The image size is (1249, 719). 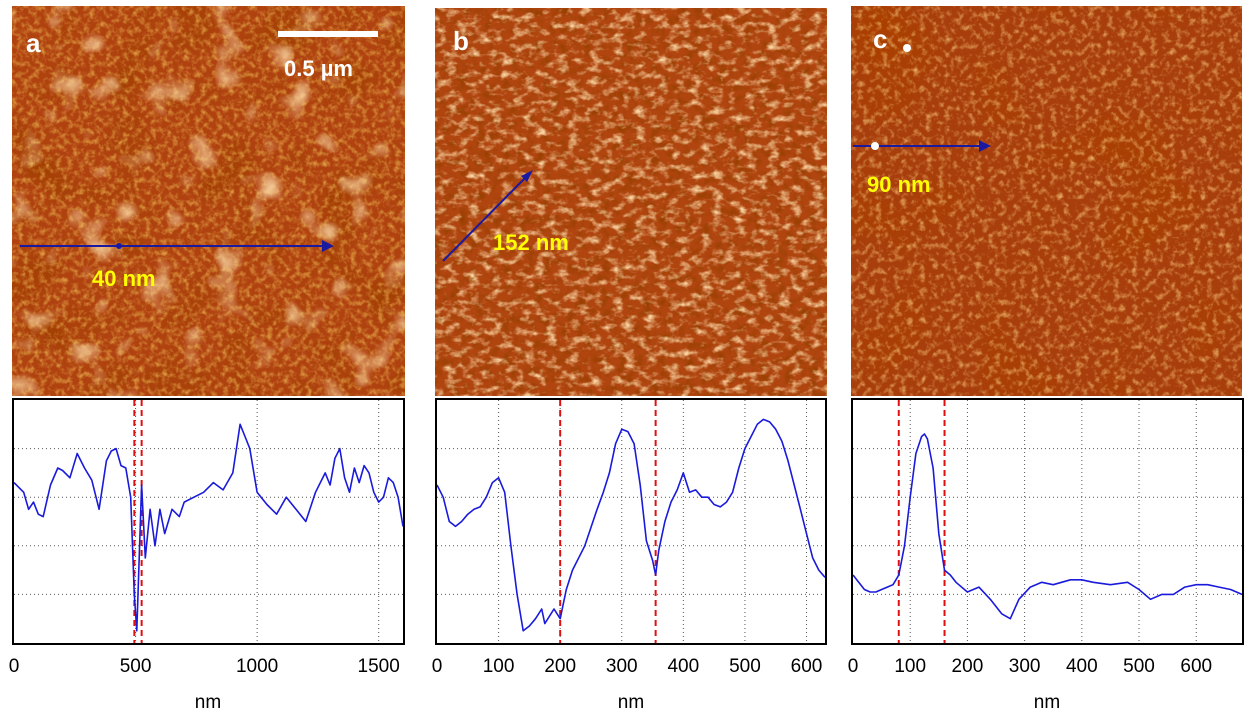 What do you see at coordinates (33, 43) in the screenshot?
I see `panel-letter-a: a` at bounding box center [33, 43].